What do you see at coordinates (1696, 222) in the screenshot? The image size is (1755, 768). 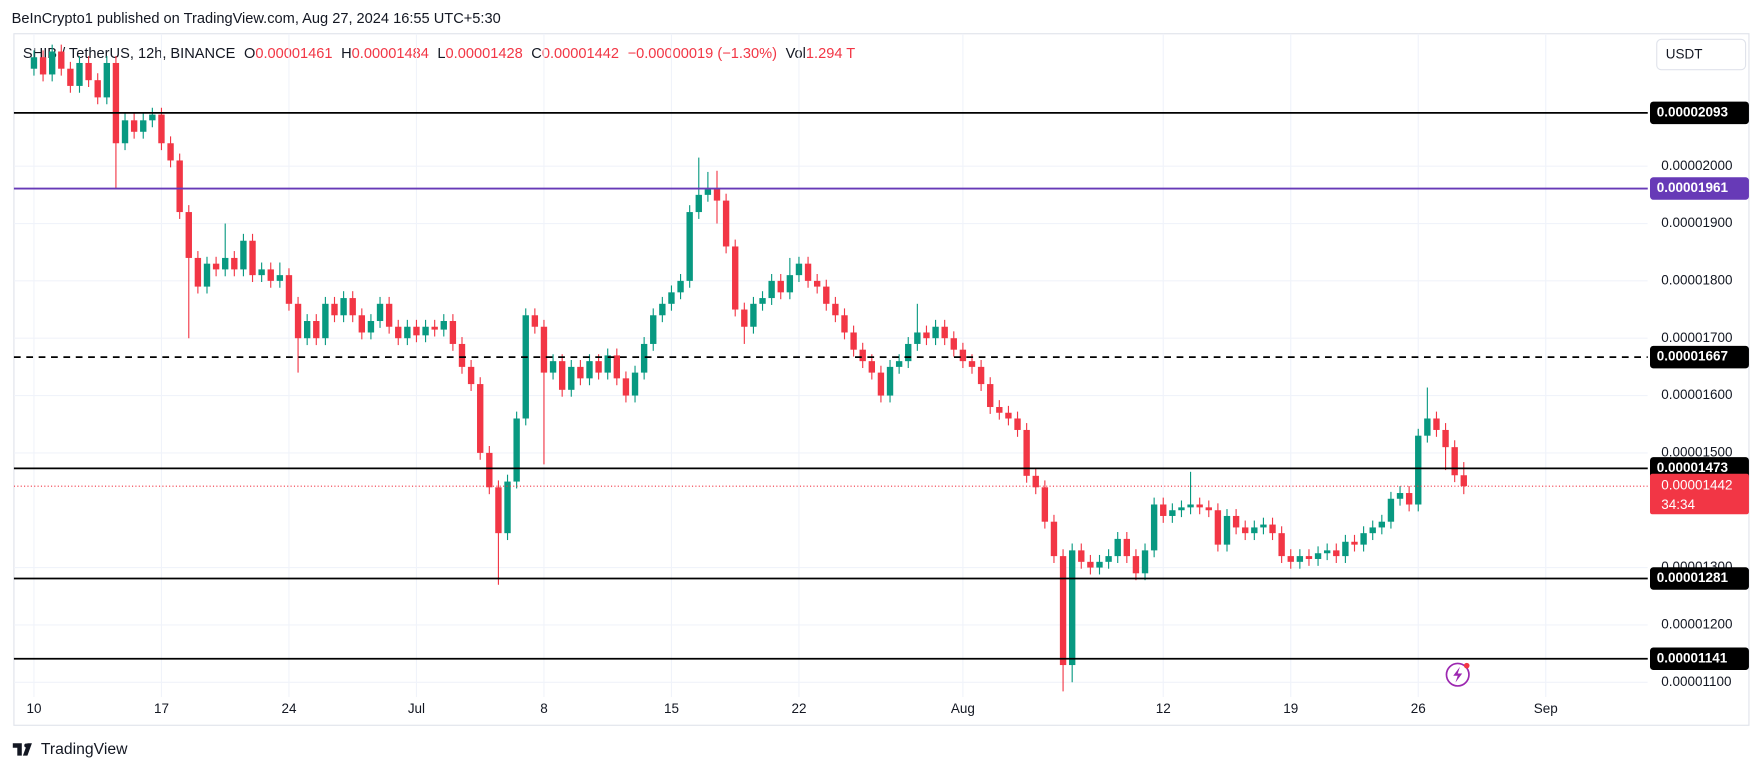 I see `y-tick-label: 0.00001900` at bounding box center [1696, 222].